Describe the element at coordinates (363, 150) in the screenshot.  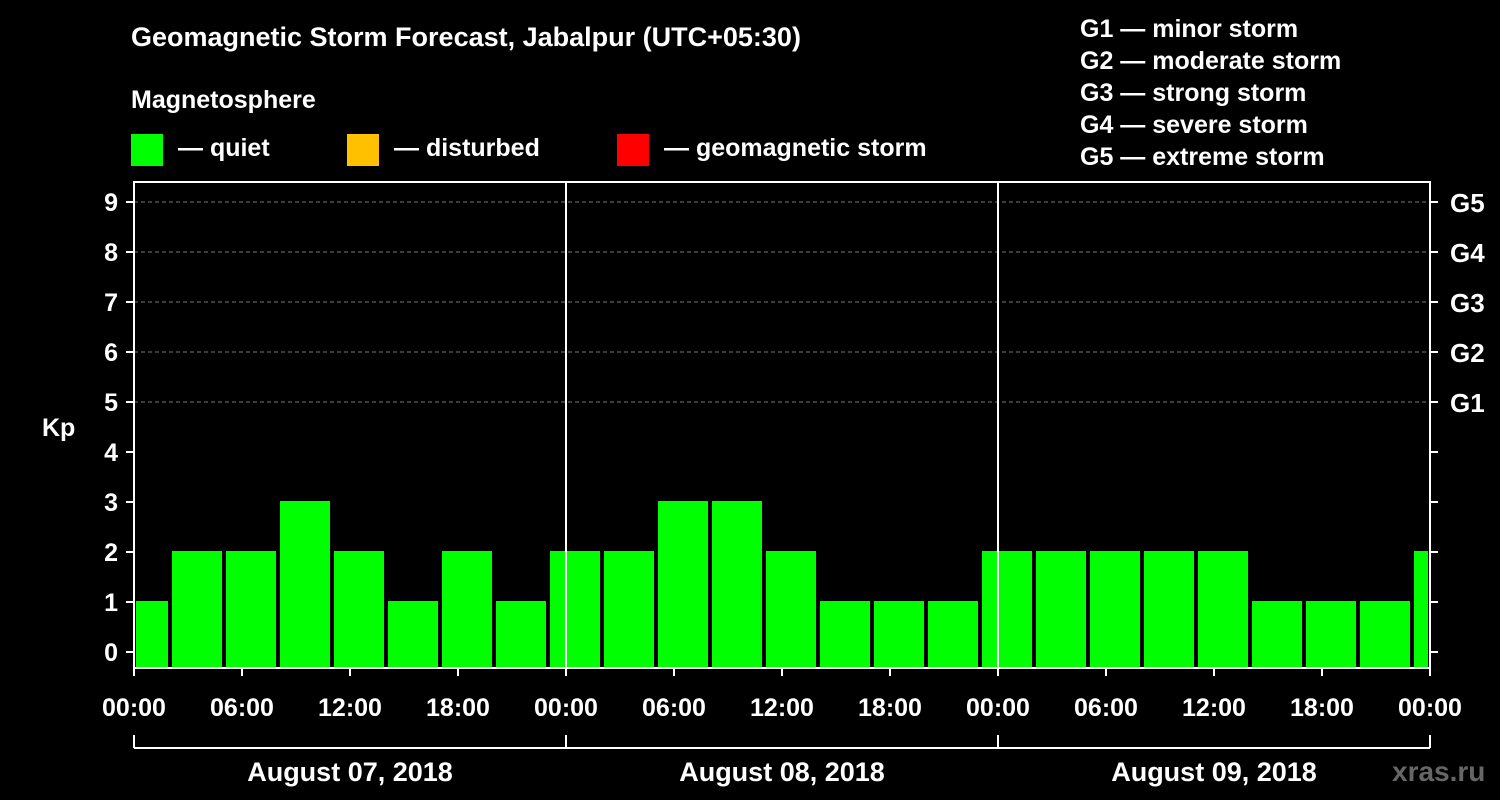
I see `legend-swatch-disturbed` at that location.